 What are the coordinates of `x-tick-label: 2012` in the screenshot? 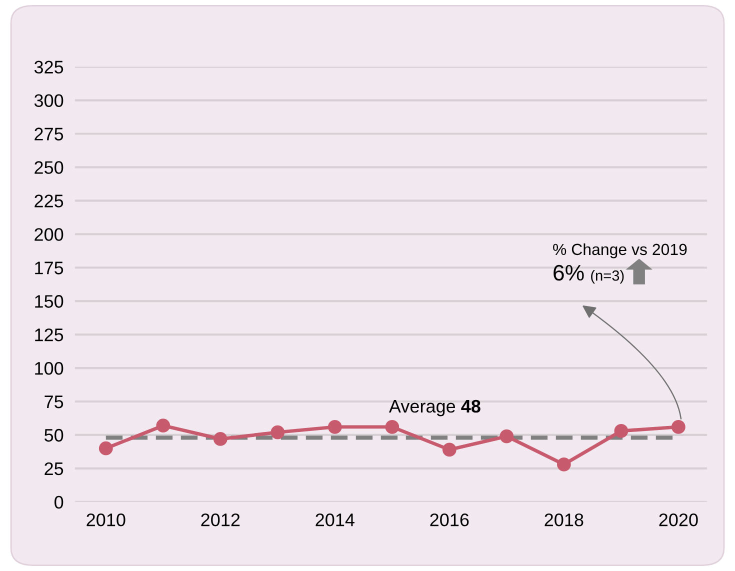 It's located at (220, 519).